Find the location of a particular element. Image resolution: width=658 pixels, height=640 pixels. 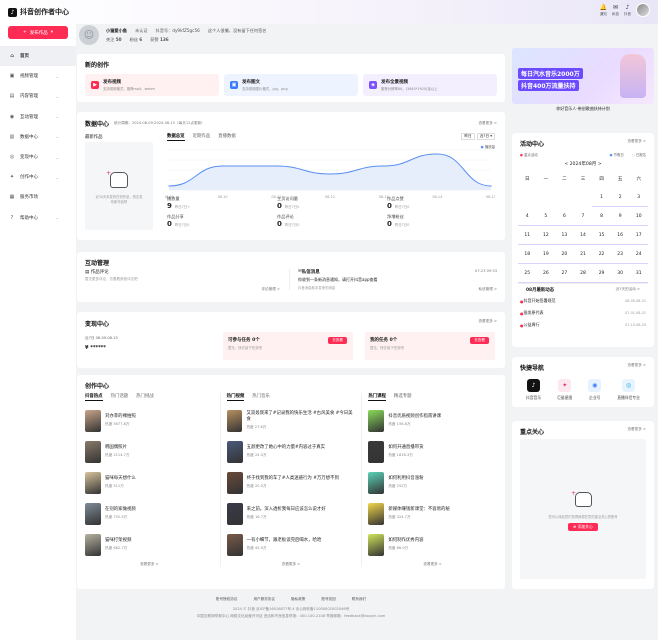

footer-link: 账号授权协议 is located at coordinates (226, 599).